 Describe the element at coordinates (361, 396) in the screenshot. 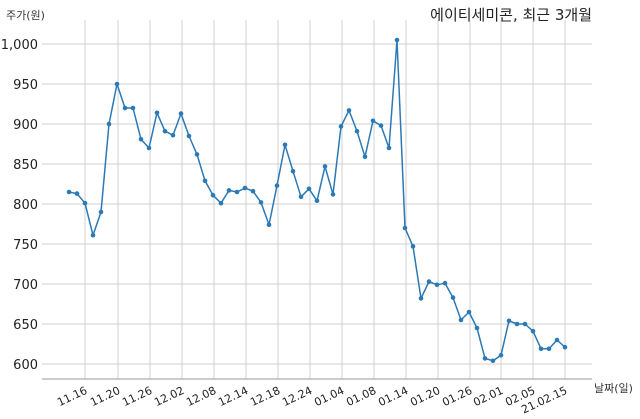

I see `x-tick-label: 01.08` at that location.